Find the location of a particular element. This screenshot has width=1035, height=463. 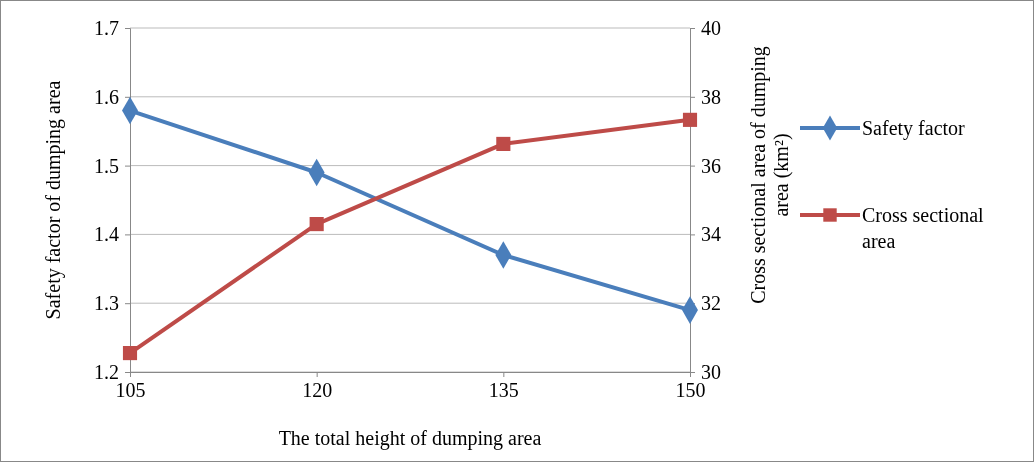

legend-label: Safety factor is located at coordinates (914, 128).